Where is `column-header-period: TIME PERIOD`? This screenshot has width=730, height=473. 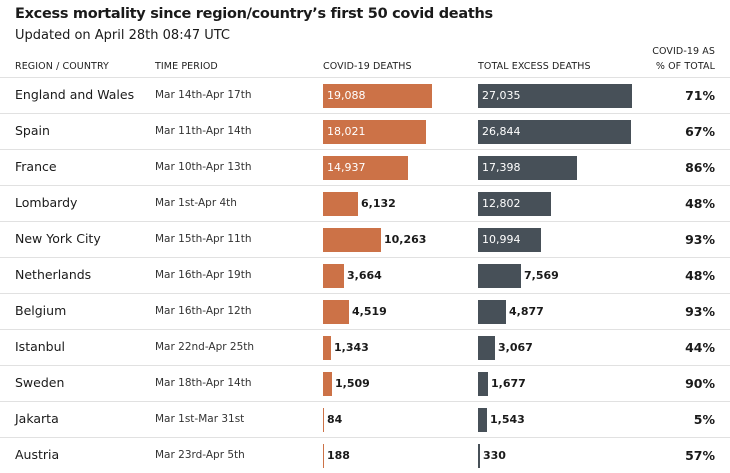
column-header-period: TIME PERIOD is located at coordinates (186, 66).